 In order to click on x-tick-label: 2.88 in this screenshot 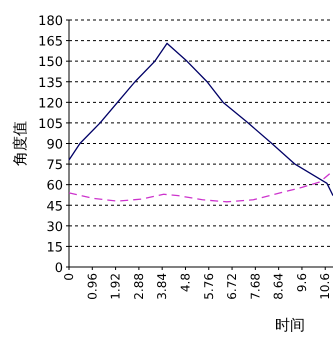, I will do `click(139, 286)`.